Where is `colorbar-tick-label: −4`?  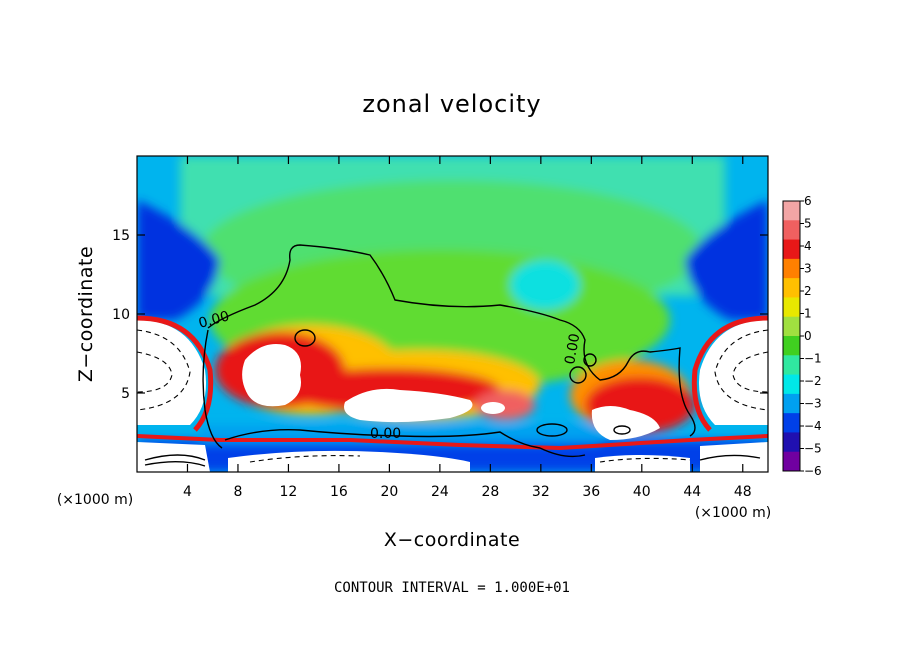 colorbar-tick-label: −4 is located at coordinates (813, 426).